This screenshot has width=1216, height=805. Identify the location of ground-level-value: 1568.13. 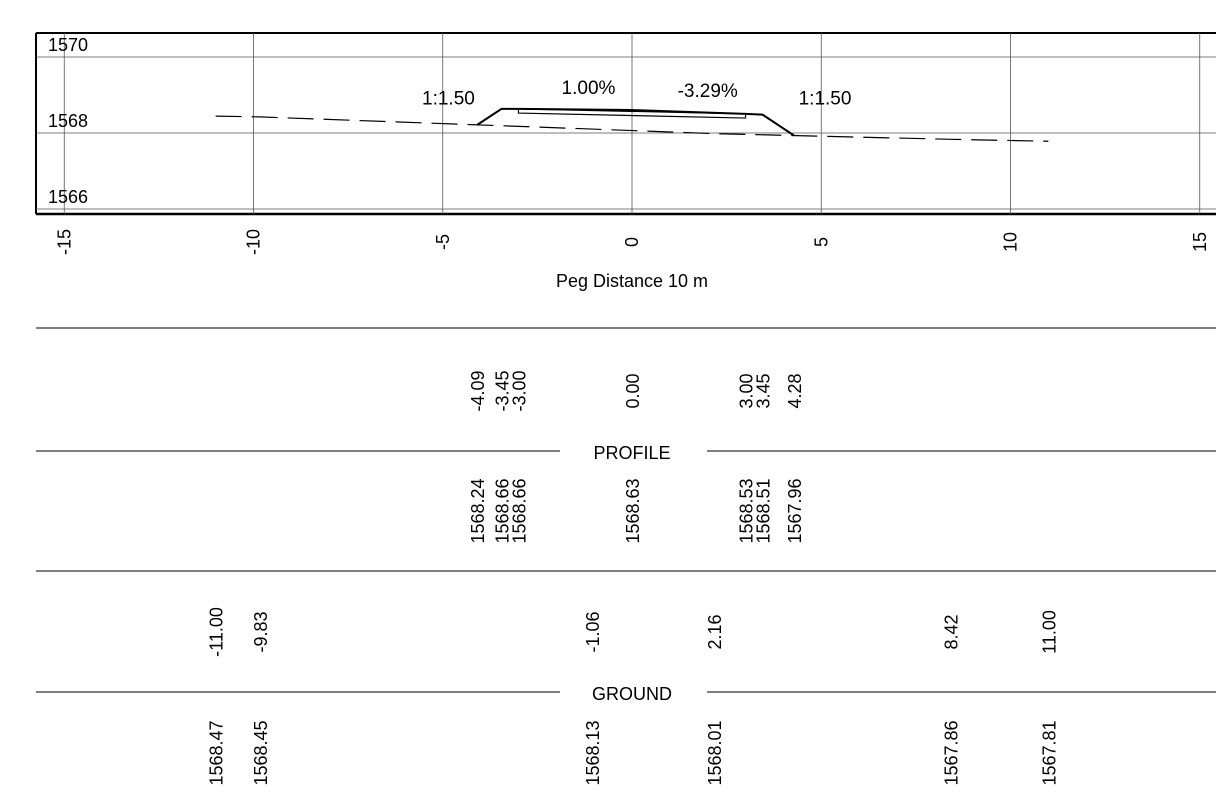
(593, 752).